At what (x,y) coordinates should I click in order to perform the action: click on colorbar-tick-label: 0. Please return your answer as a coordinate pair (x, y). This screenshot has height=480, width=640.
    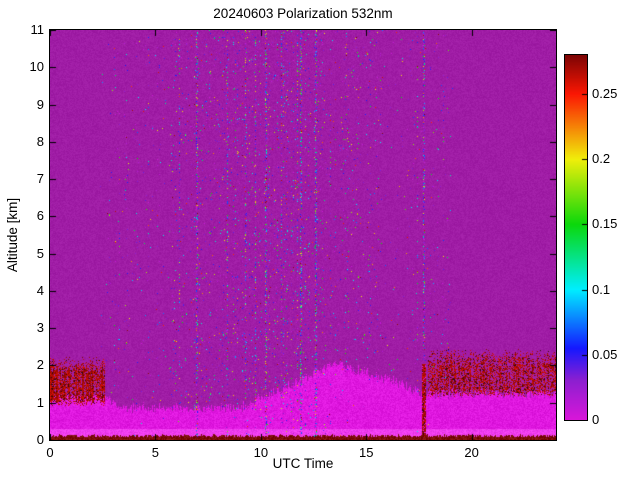
    Looking at the image, I should click on (596, 419).